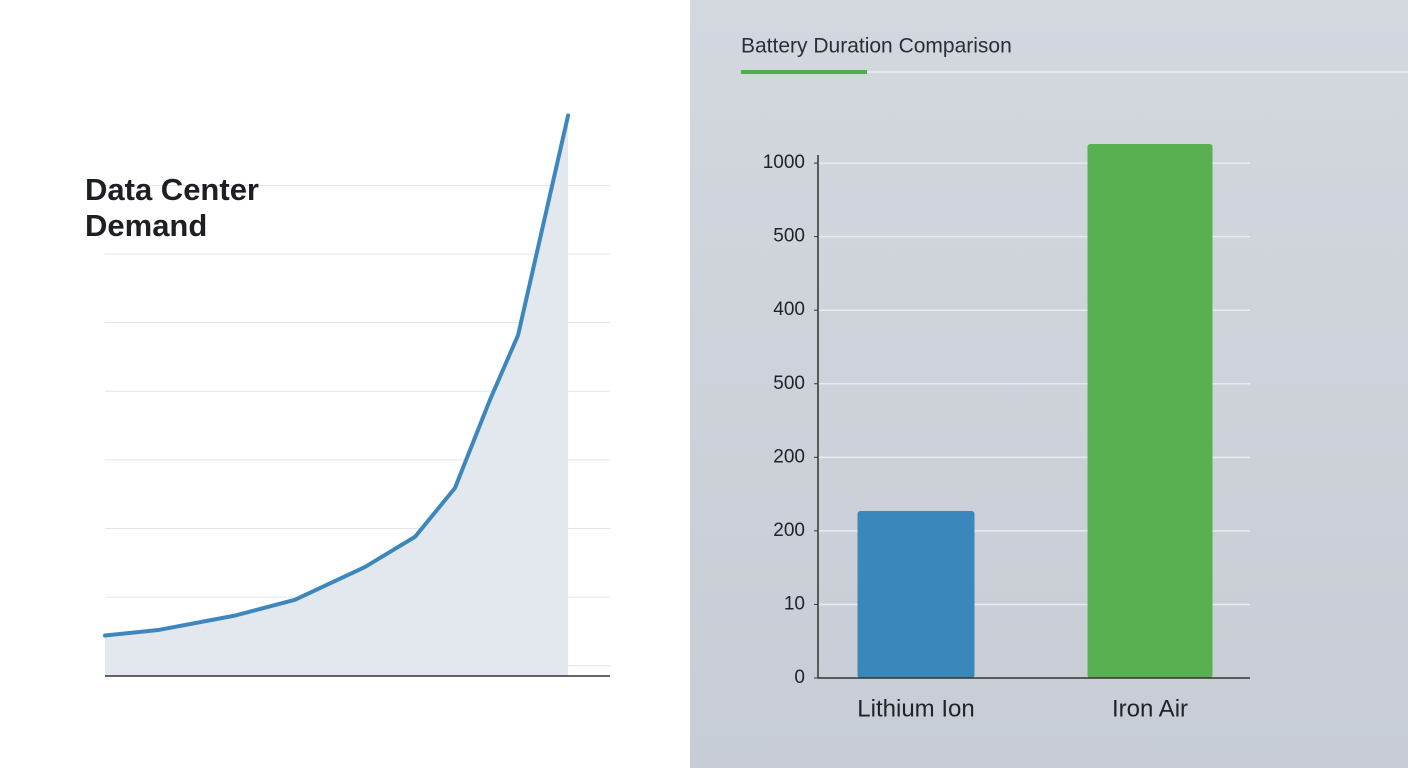  I want to click on y-tick-label: 400, so click(789, 309).